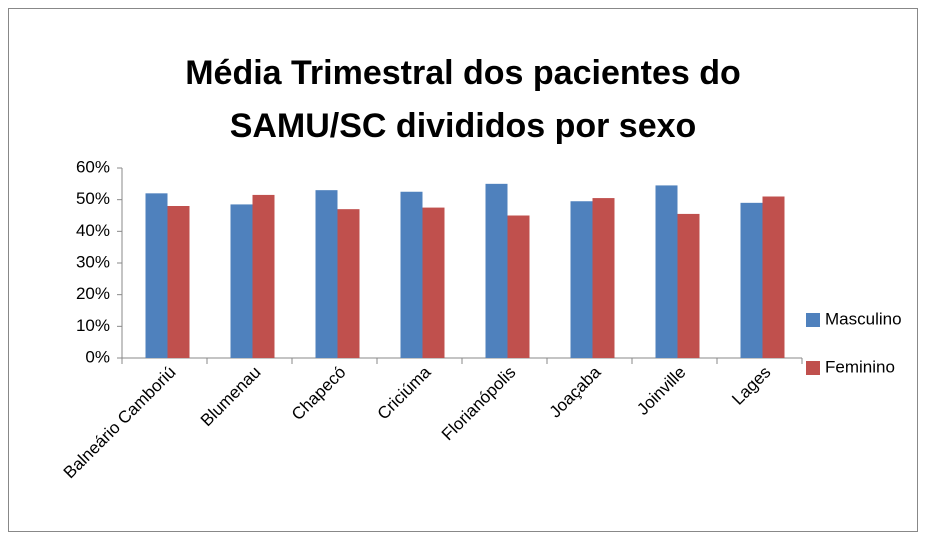 Image resolution: width=926 pixels, height=545 pixels. What do you see at coordinates (860, 366) in the screenshot?
I see `legend-label: Feminino` at bounding box center [860, 366].